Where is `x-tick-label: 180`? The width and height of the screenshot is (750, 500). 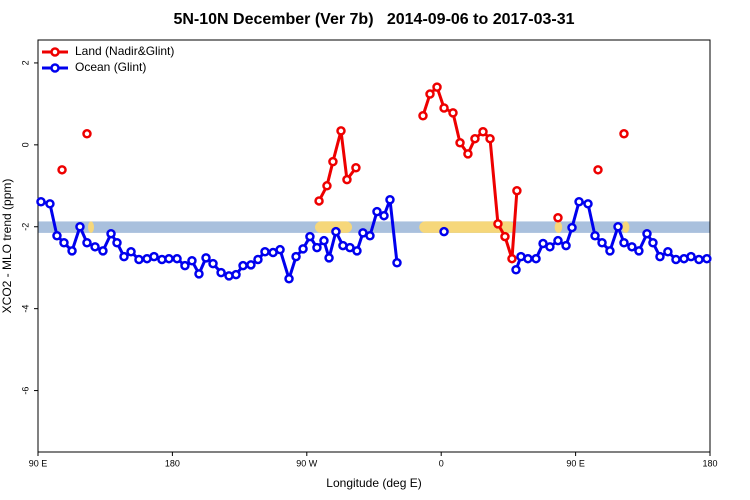 x-tick-label: 180 is located at coordinates (172, 463).